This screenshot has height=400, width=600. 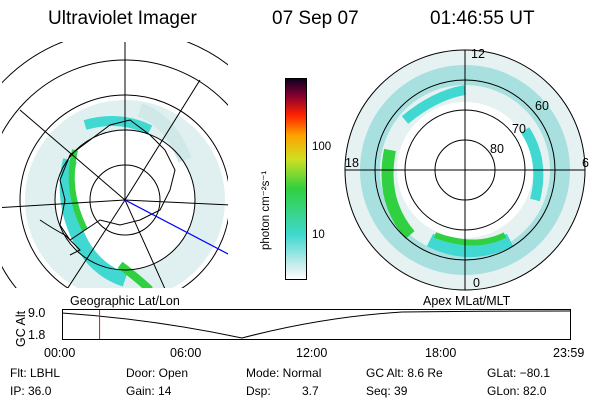 What do you see at coordinates (318, 235) in the screenshot?
I see `colorbar-tick-10: 10` at bounding box center [318, 235].